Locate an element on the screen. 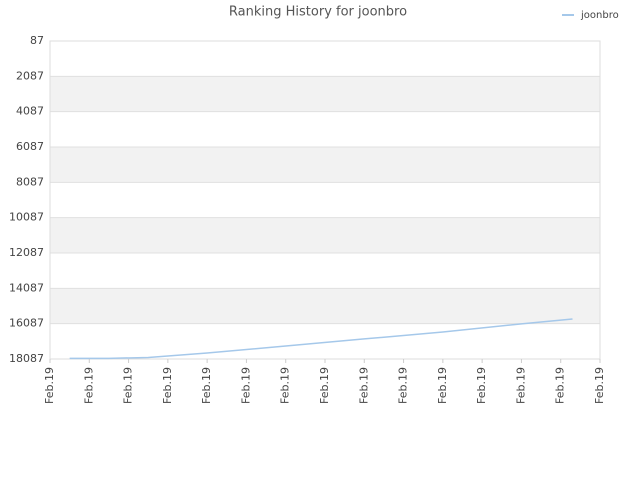  y-tick-label: 2087 is located at coordinates (30, 75).